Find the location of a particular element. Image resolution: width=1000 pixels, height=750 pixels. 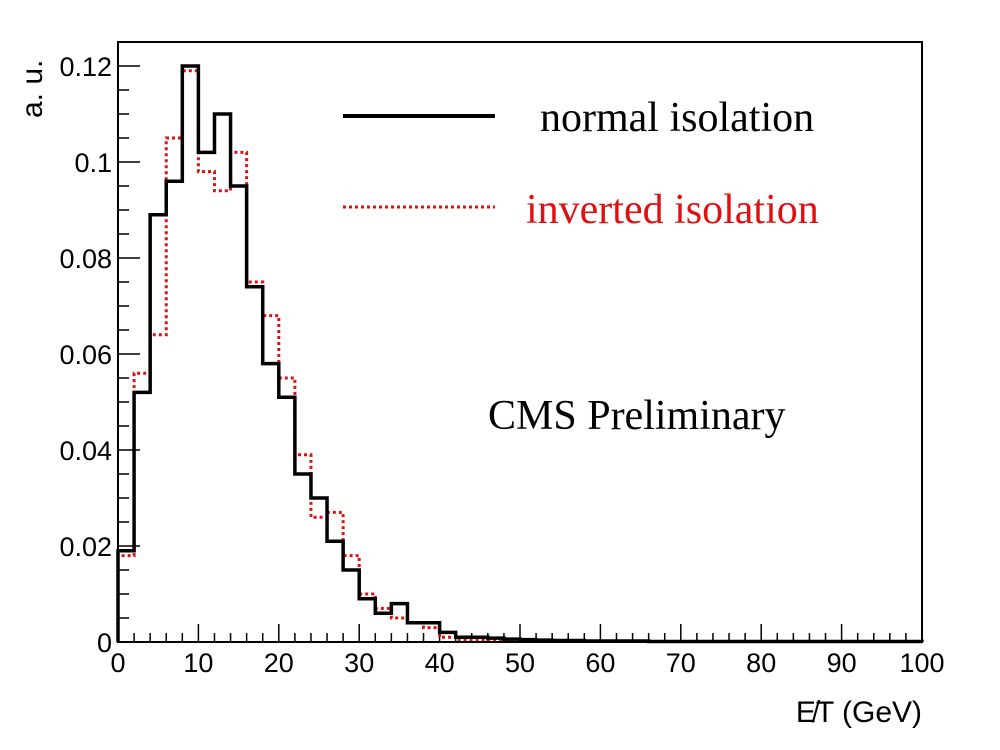

x-tick-label: 40 is located at coordinates (440, 663).